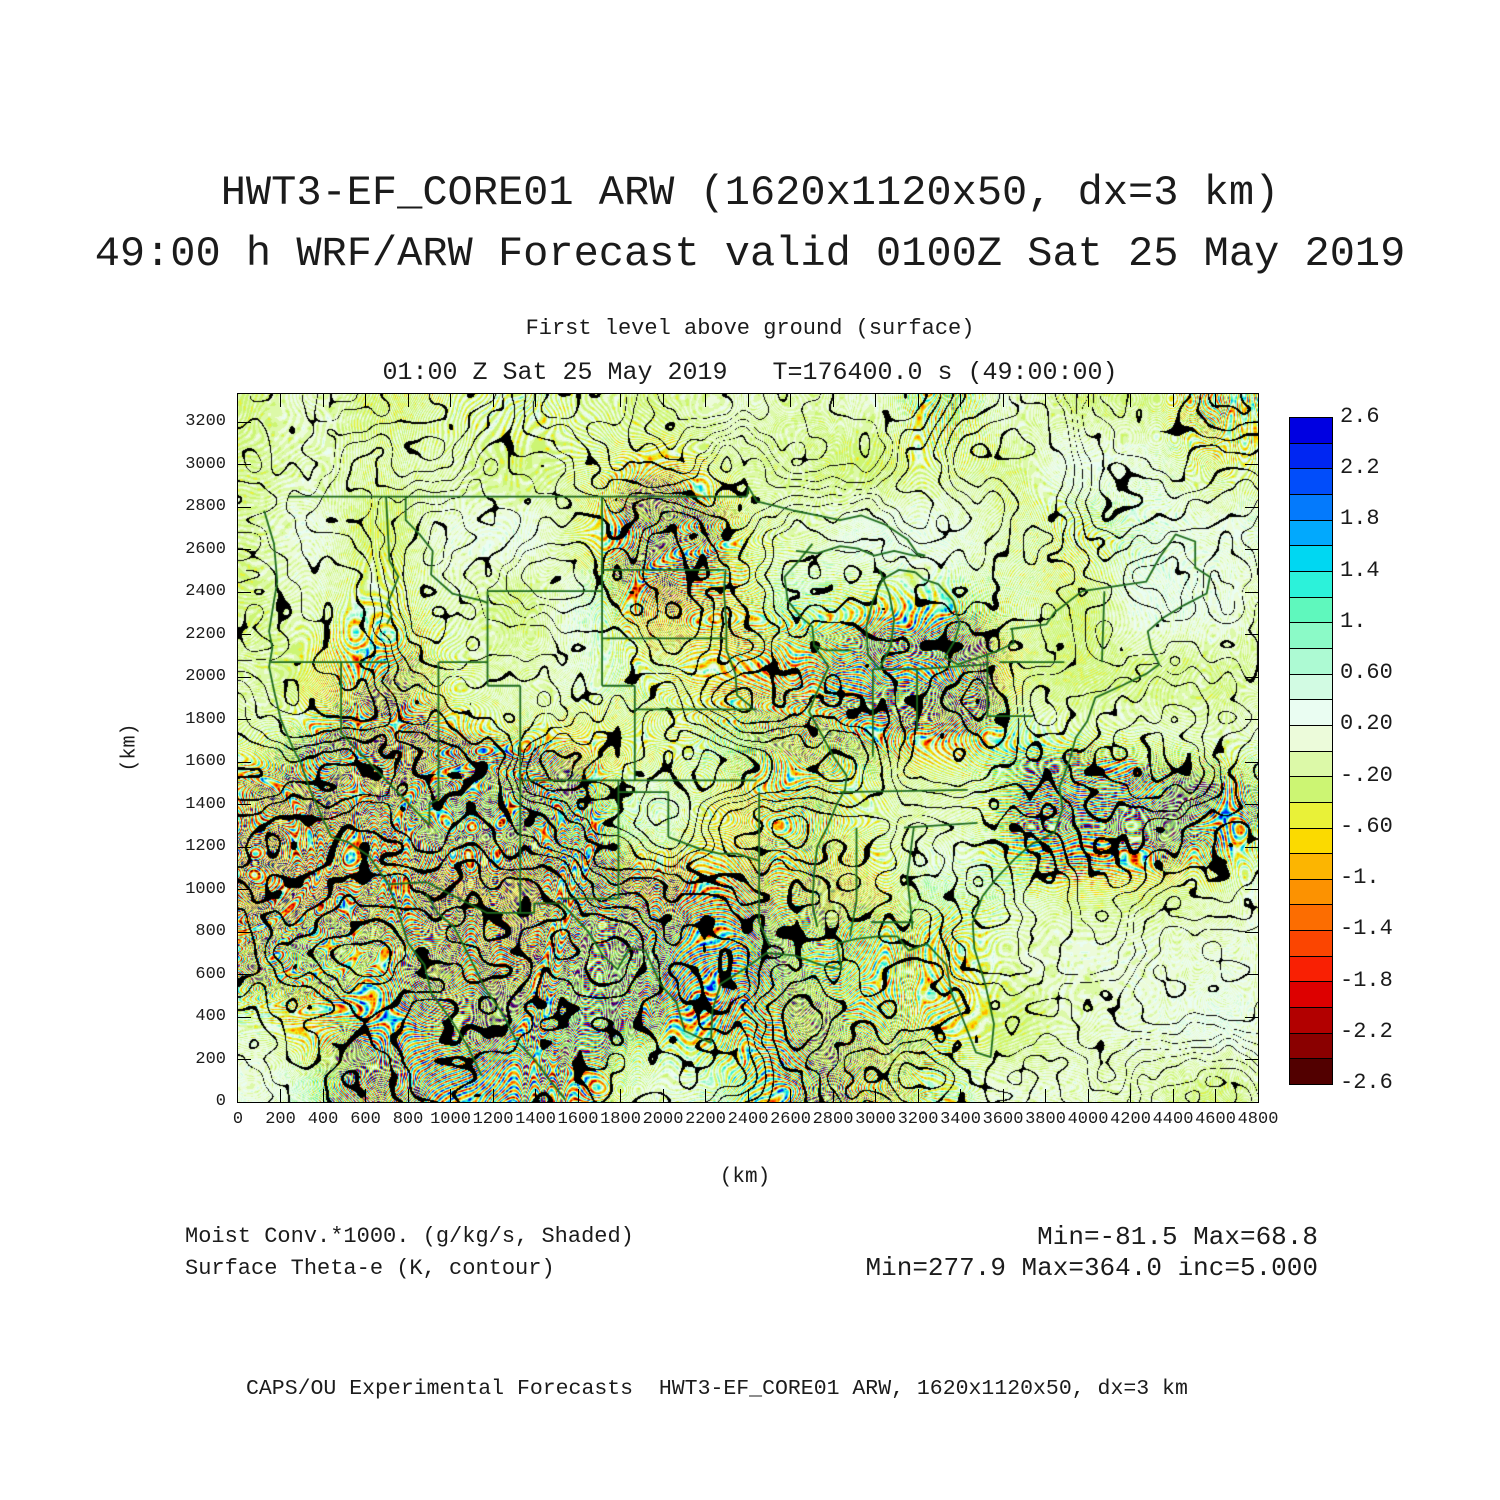 This screenshot has height=1500, width=1500. I want to click on y-axis-tick-label: 1600, so click(205, 761).